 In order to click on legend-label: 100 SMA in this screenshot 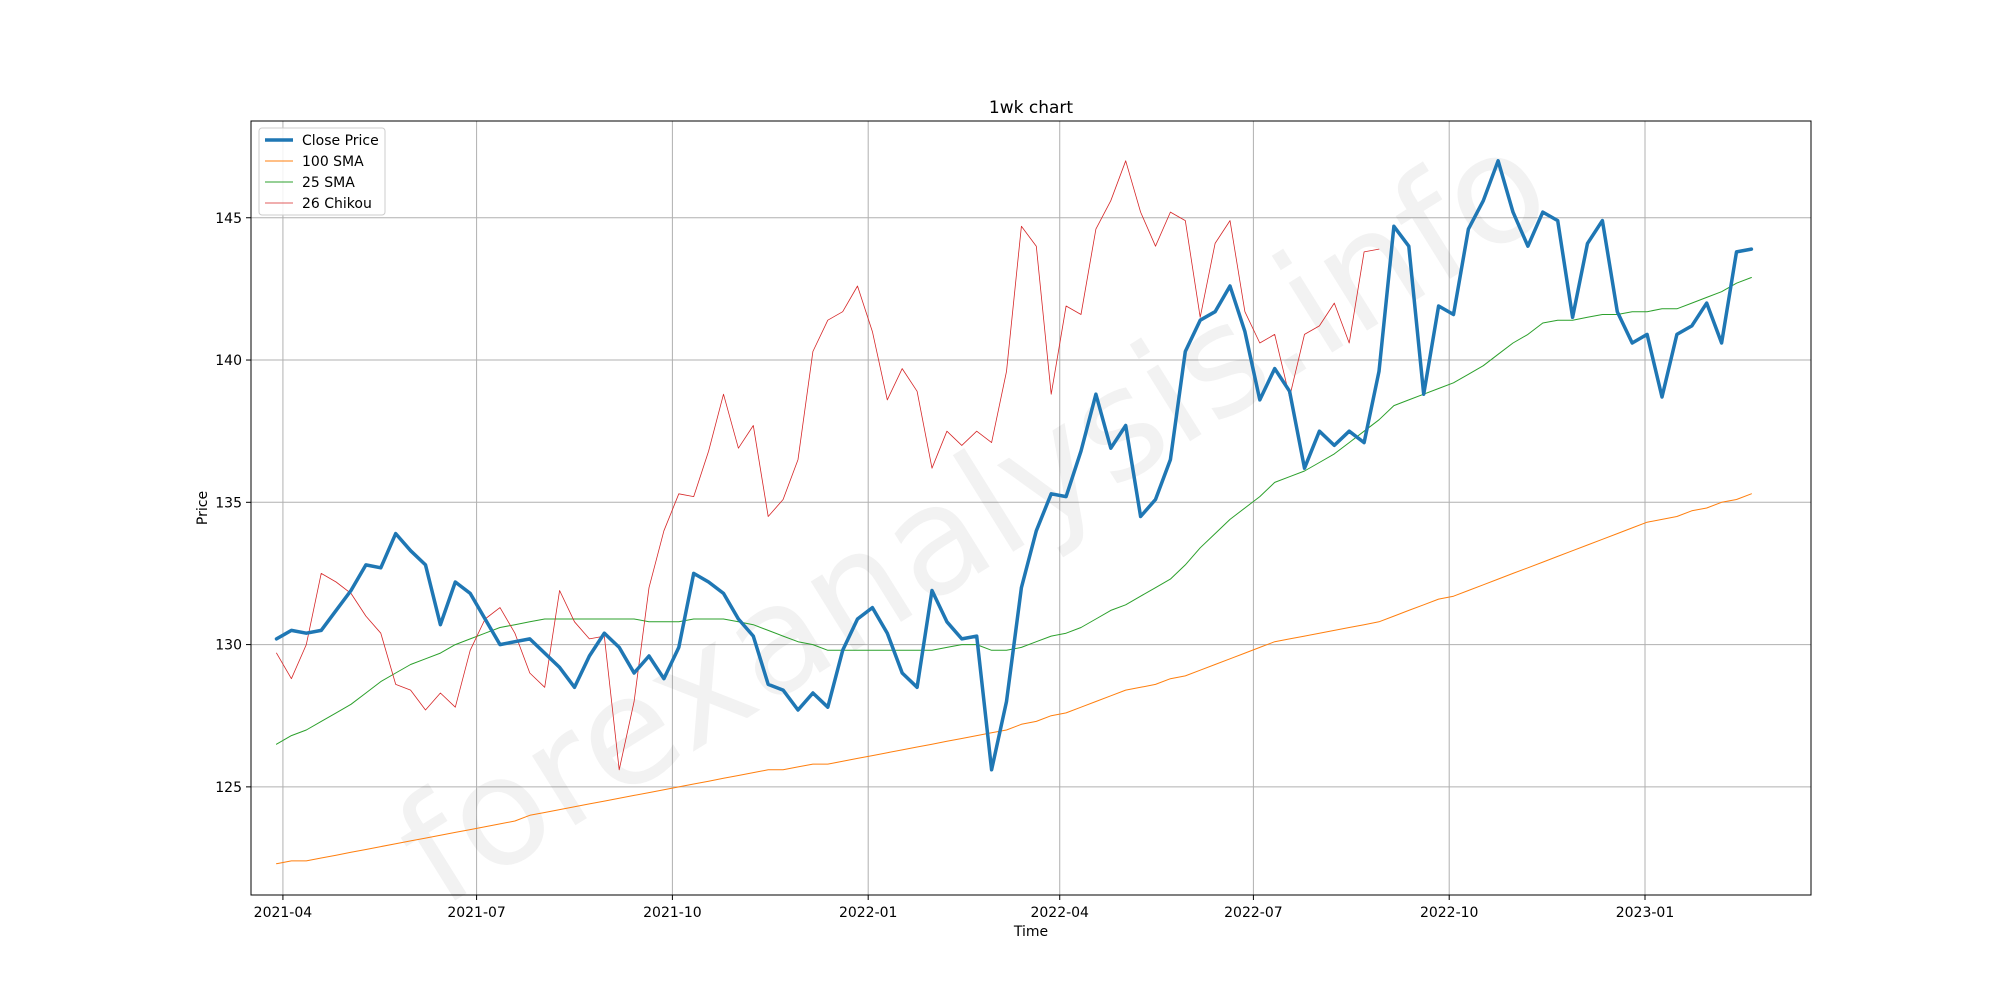, I will do `click(333, 162)`.